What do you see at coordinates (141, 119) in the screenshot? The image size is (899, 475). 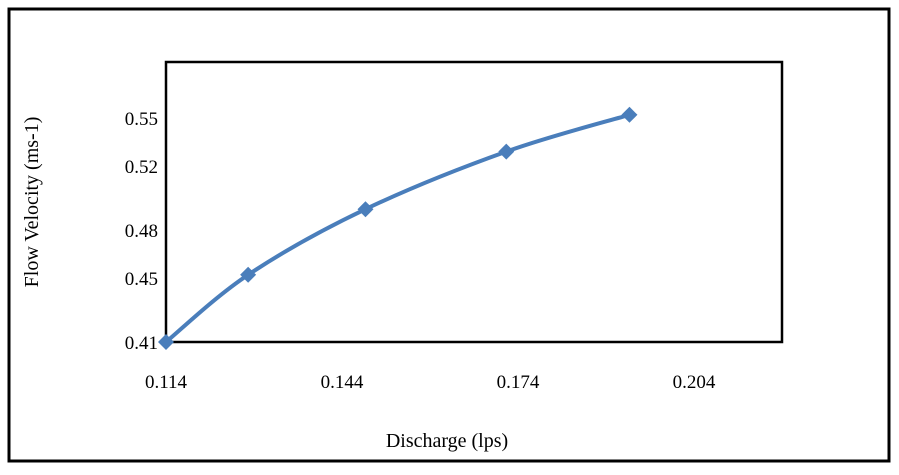 I see `y-tick-label: 0.55` at bounding box center [141, 119].